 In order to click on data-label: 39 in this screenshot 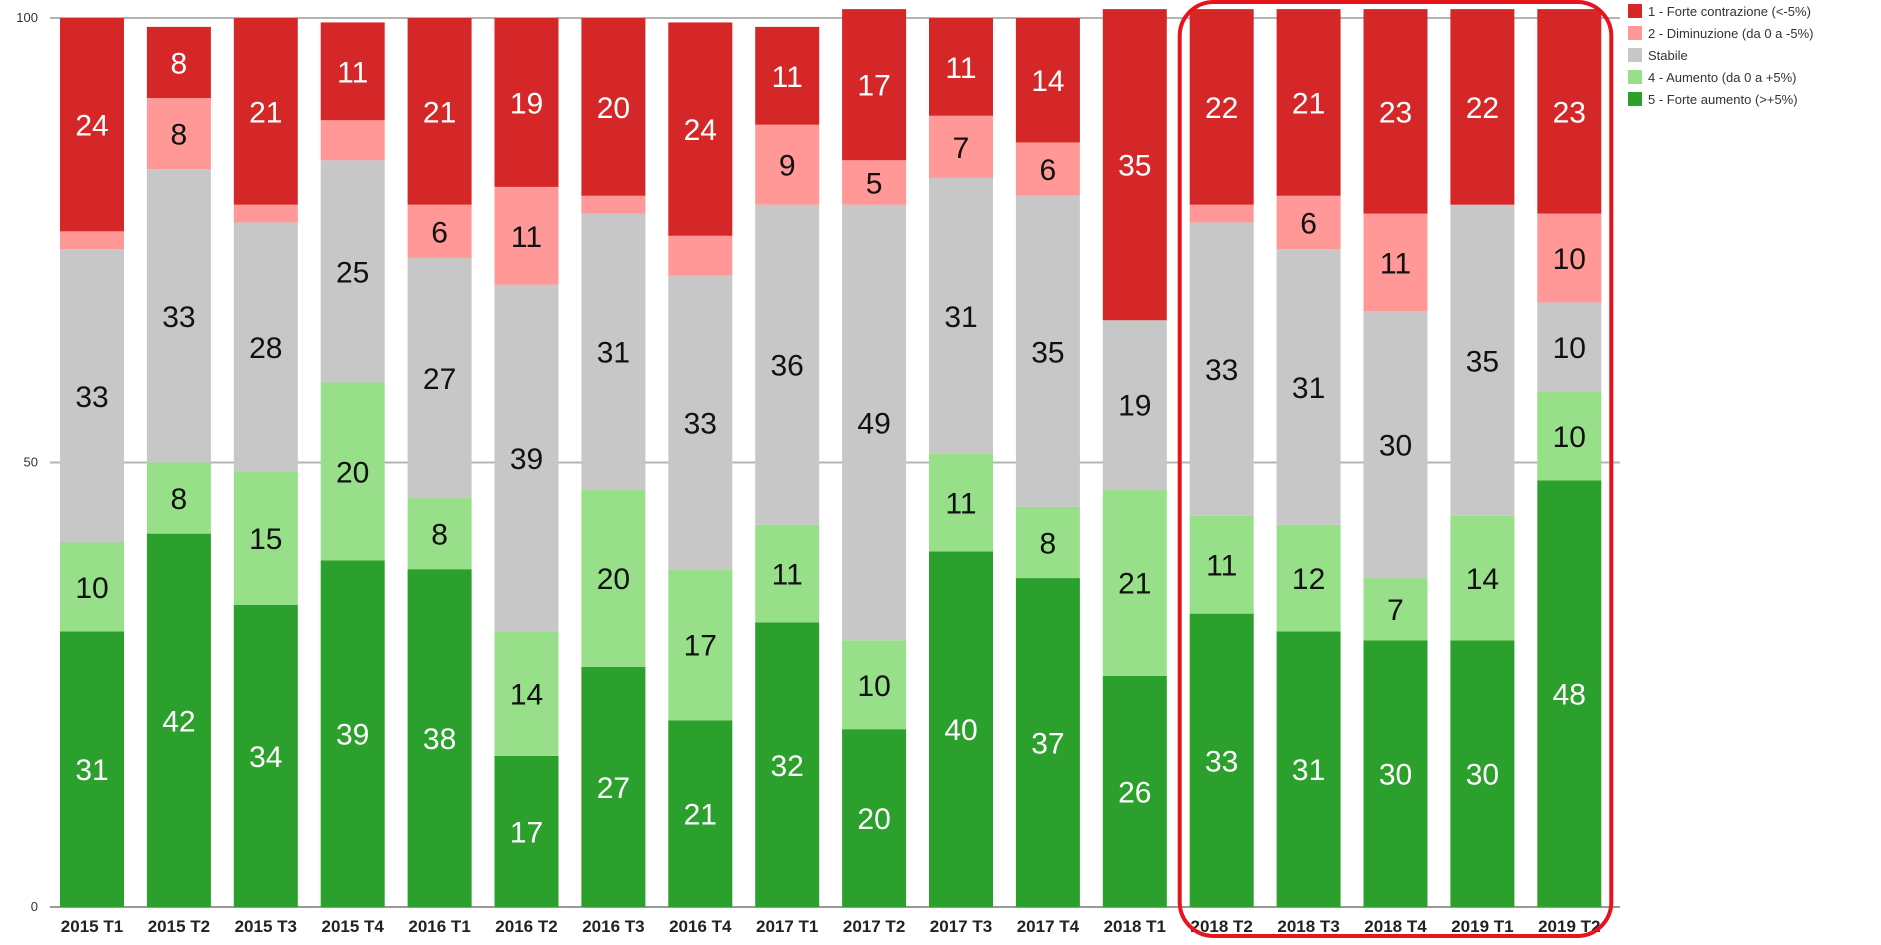, I will do `click(526, 459)`.